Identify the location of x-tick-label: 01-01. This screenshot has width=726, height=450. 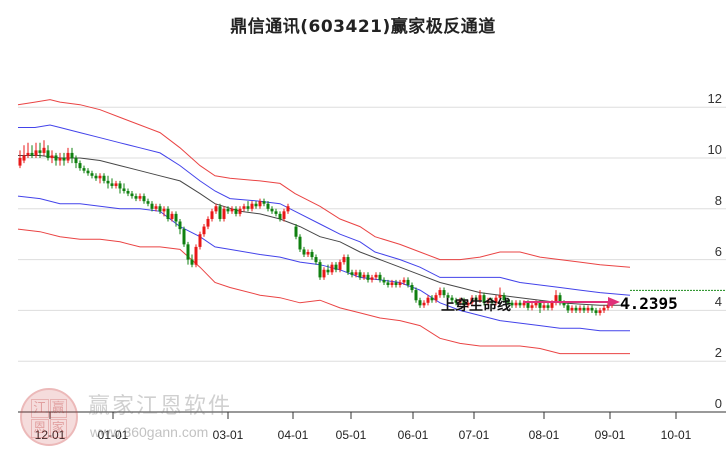
(113, 435).